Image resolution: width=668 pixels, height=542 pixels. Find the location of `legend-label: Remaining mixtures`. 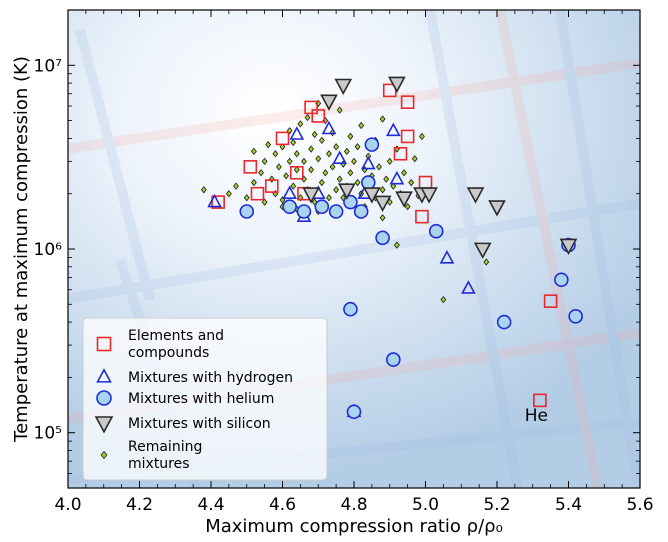

legend-label: Remaining mixtures is located at coordinates (165, 455).